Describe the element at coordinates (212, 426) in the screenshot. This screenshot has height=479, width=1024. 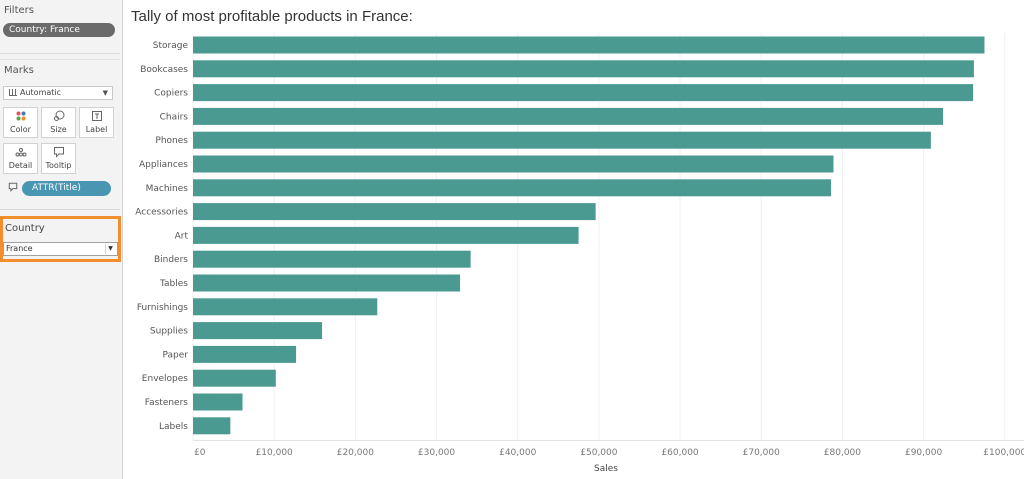
I see `bar-labels` at that location.